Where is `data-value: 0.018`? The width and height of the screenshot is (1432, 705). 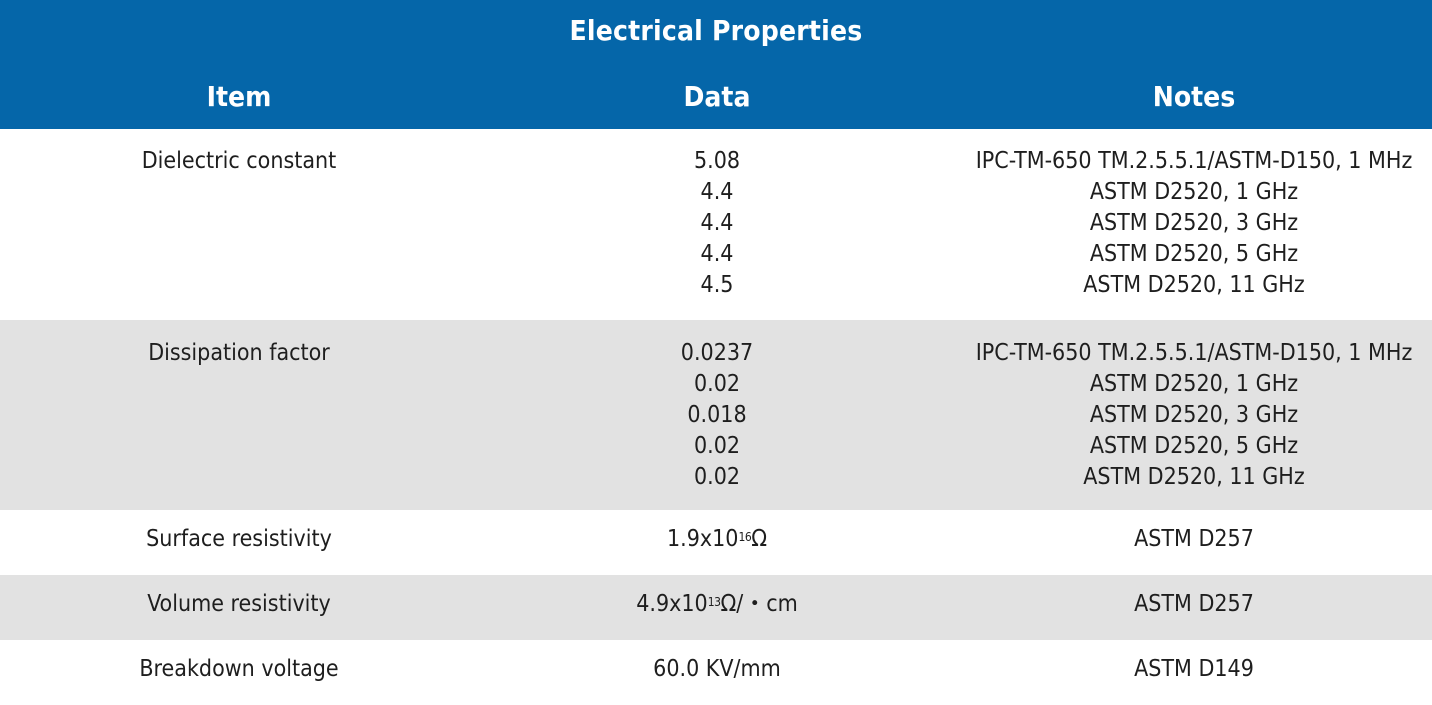
data-value: 0.018 is located at coordinates (717, 415).